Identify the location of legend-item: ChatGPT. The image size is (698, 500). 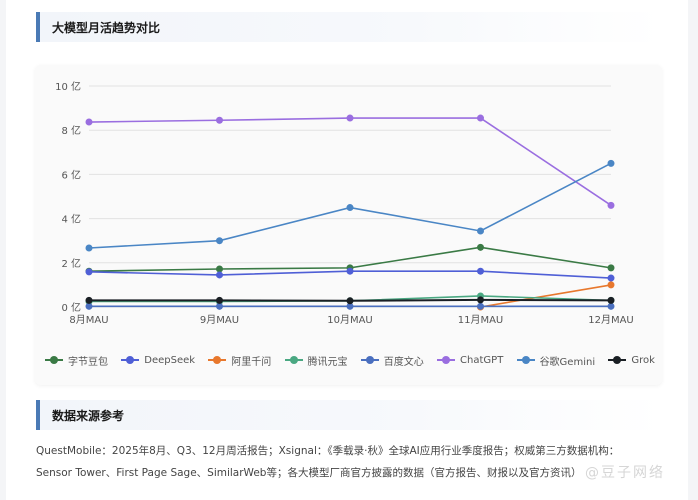
(470, 360).